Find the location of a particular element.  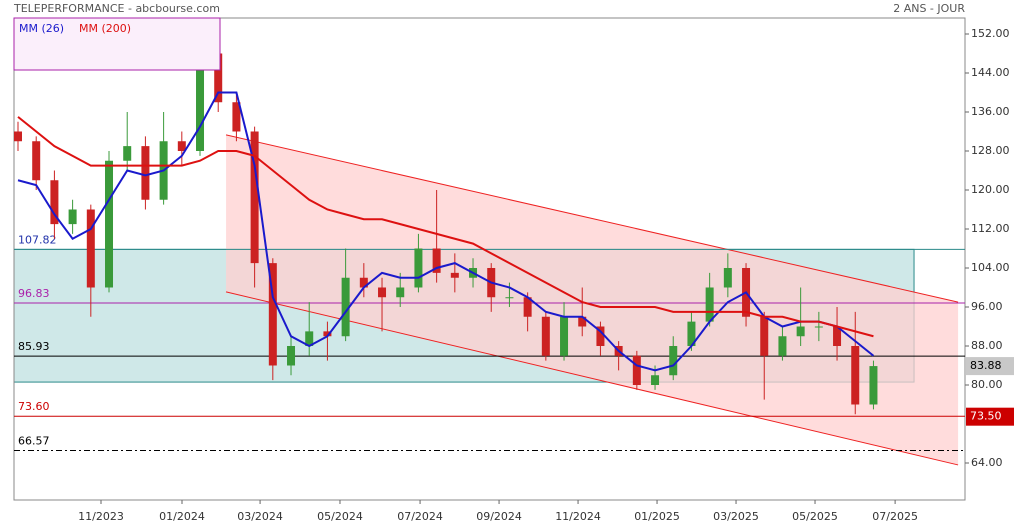

x-tick-label: 07/2025 is located at coordinates (895, 516).